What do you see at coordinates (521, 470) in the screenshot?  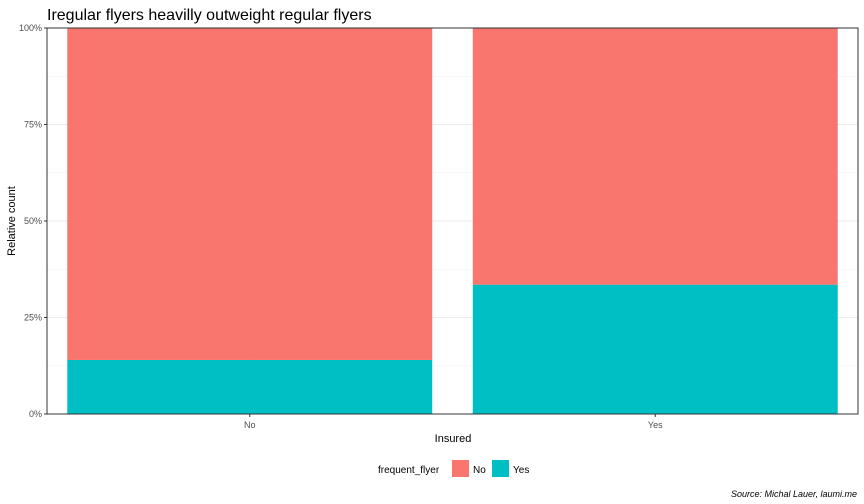 I see `legend-label-yes: Yes` at bounding box center [521, 470].